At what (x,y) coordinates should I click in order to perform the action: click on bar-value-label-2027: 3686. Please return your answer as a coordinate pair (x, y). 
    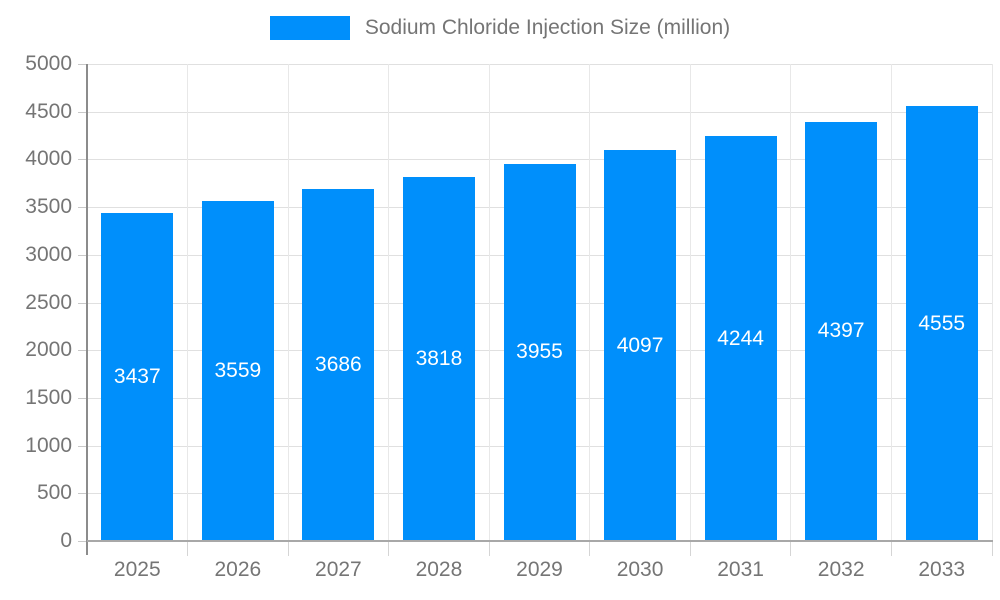
    Looking at the image, I should click on (338, 365).